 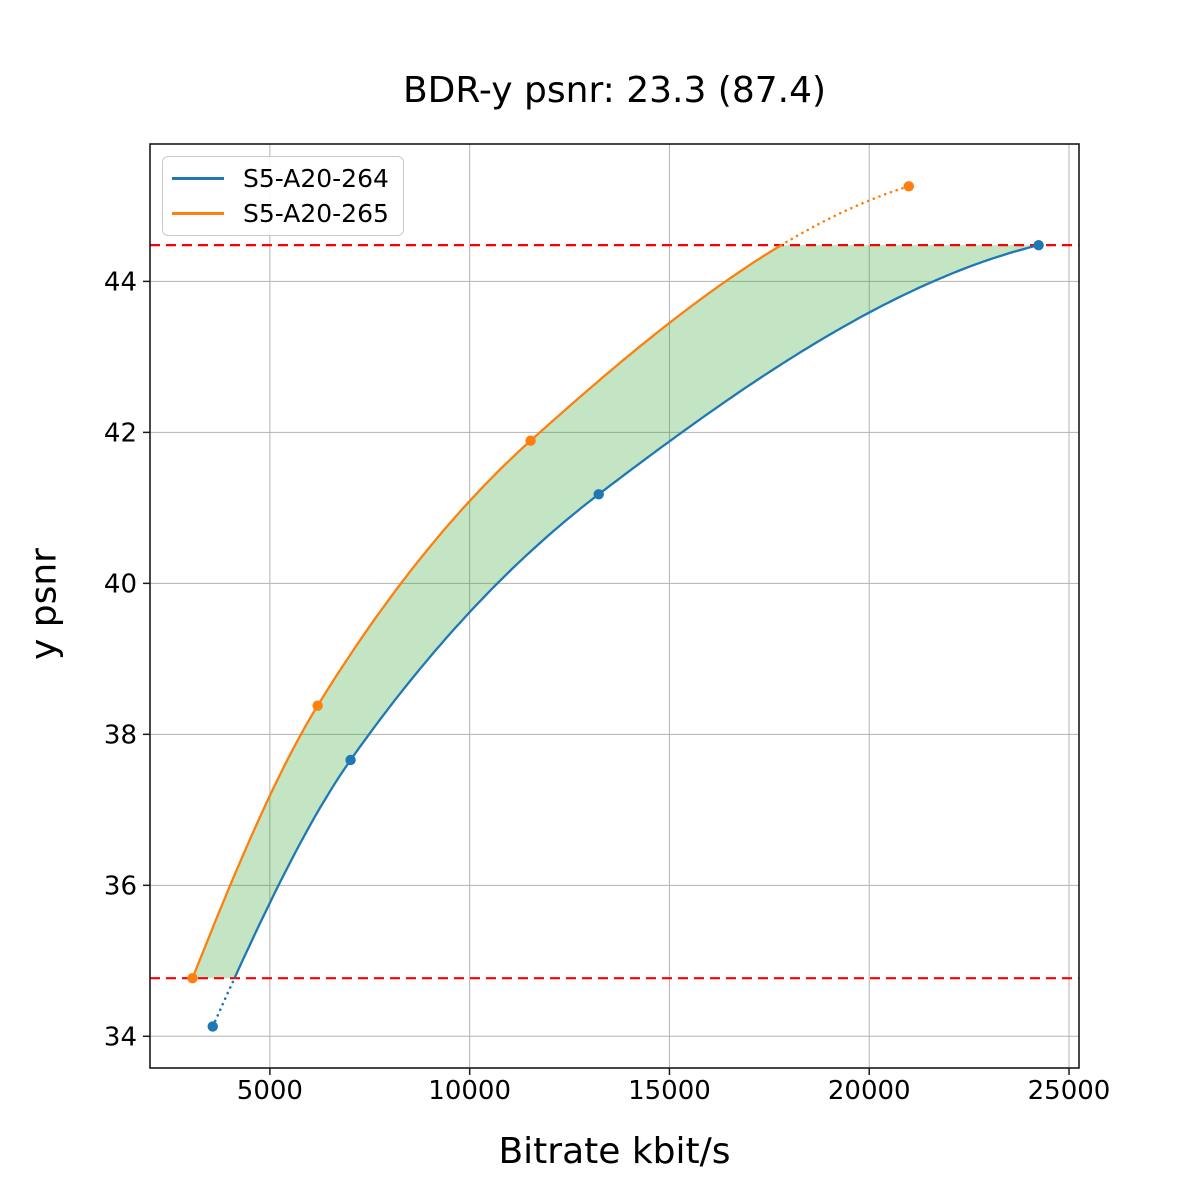 What do you see at coordinates (614, 90) in the screenshot?
I see `chart-title: BDR-y psnr: 23.3 (87.4)` at bounding box center [614, 90].